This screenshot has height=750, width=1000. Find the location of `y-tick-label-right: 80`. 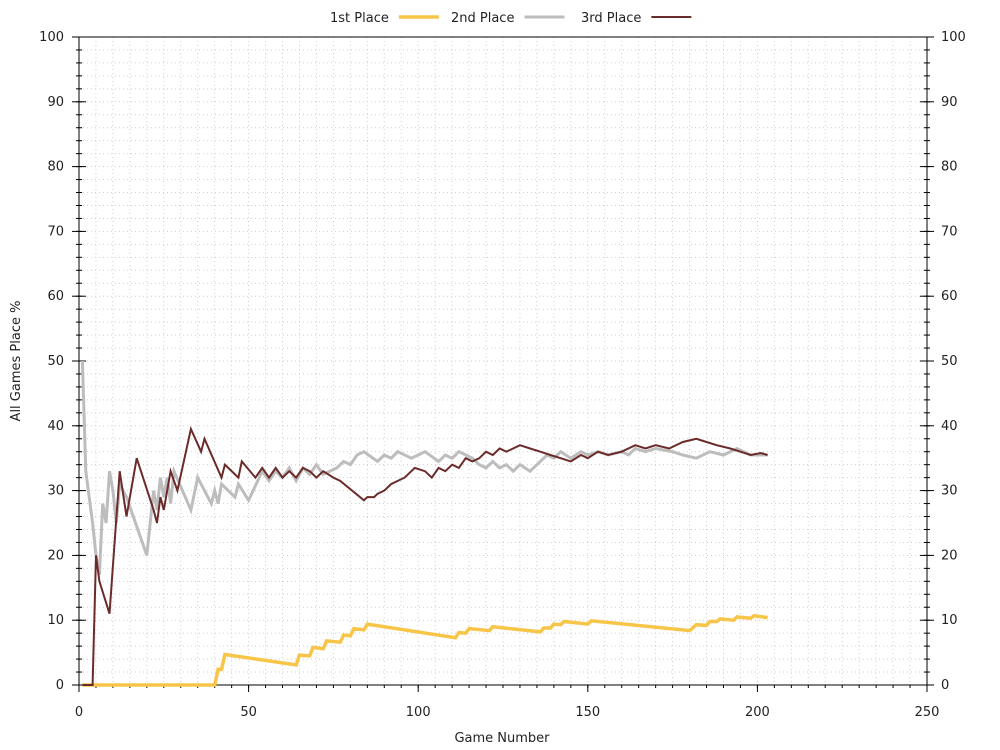

y-tick-label-right: 80 is located at coordinates (949, 167).